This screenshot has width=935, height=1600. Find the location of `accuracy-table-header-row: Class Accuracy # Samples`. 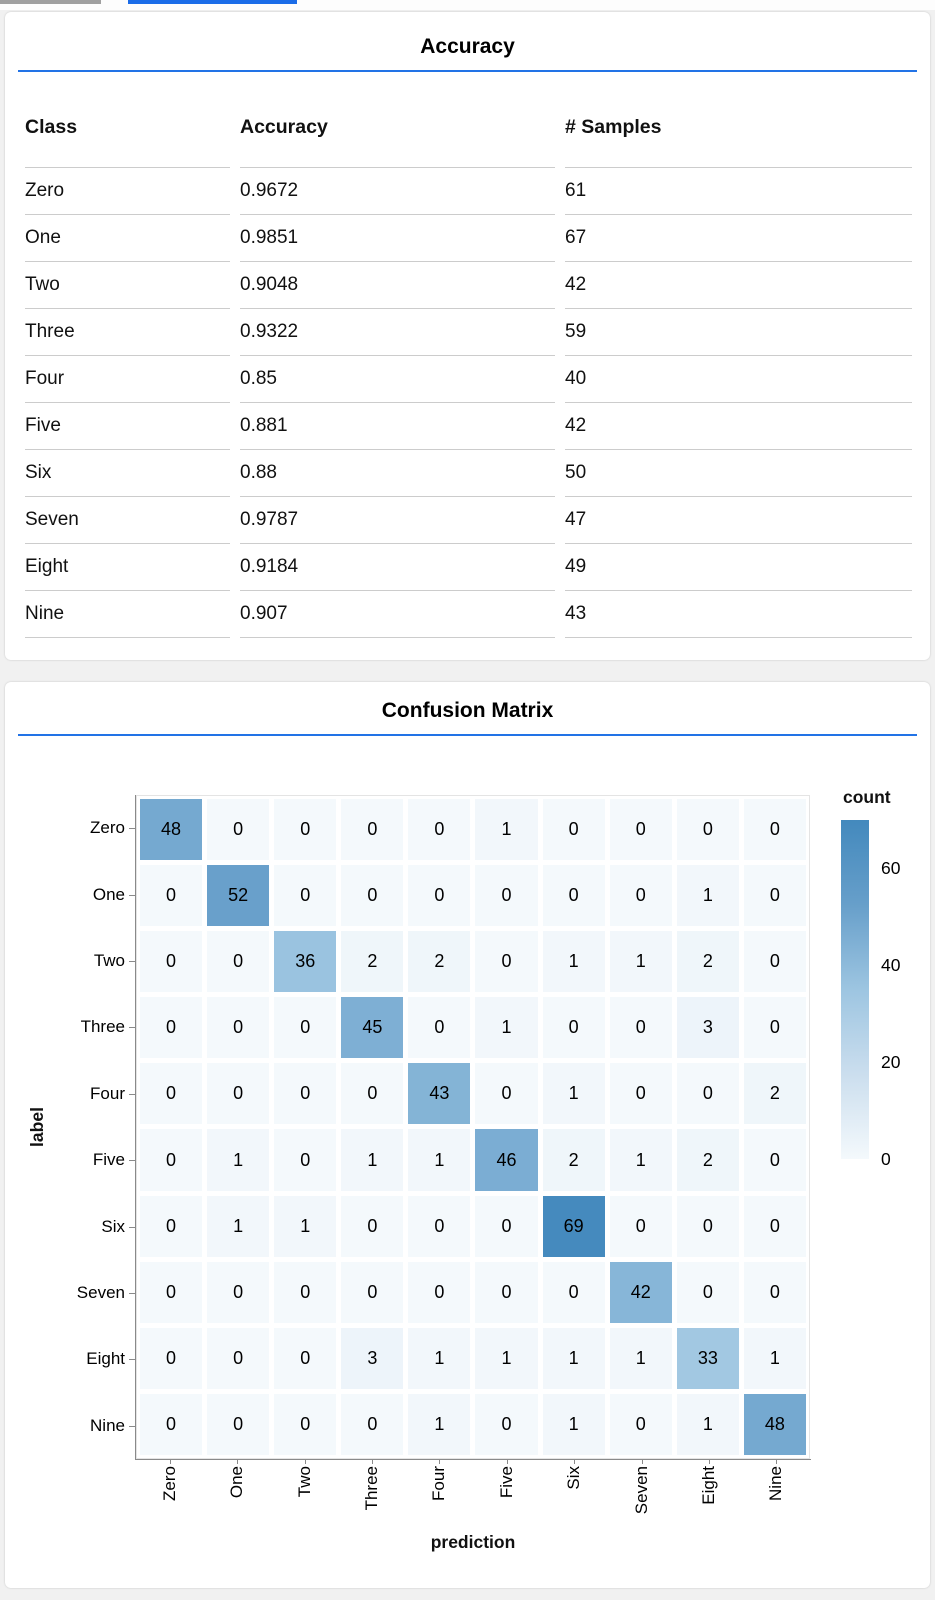

accuracy-table-header-row: Class Accuracy # Samples is located at coordinates (468, 120).